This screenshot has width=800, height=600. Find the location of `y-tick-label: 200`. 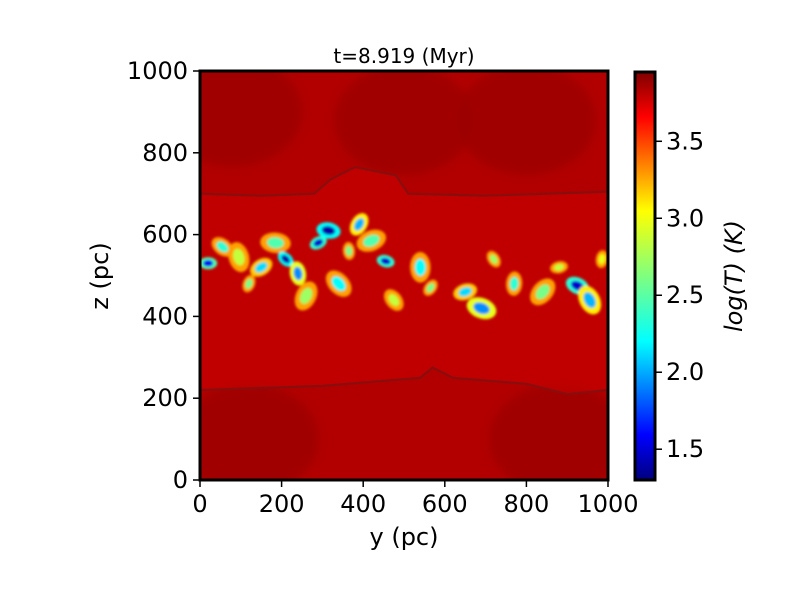

y-tick-label: 200 is located at coordinates (165, 398).